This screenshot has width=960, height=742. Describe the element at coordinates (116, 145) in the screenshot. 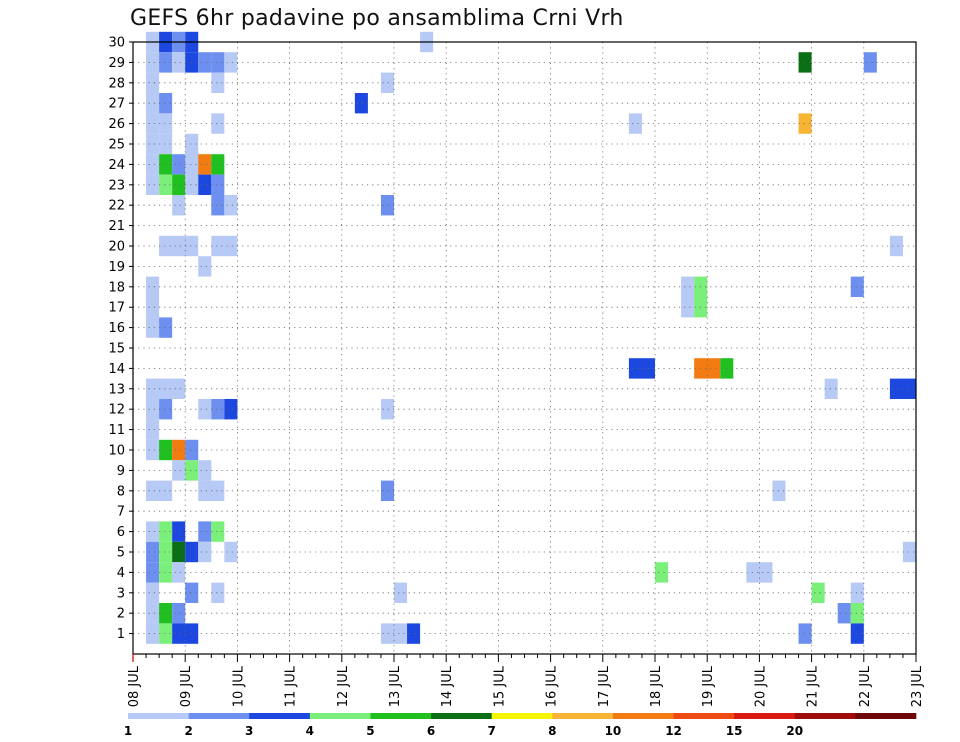

I see `y-tick-label: 25` at that location.